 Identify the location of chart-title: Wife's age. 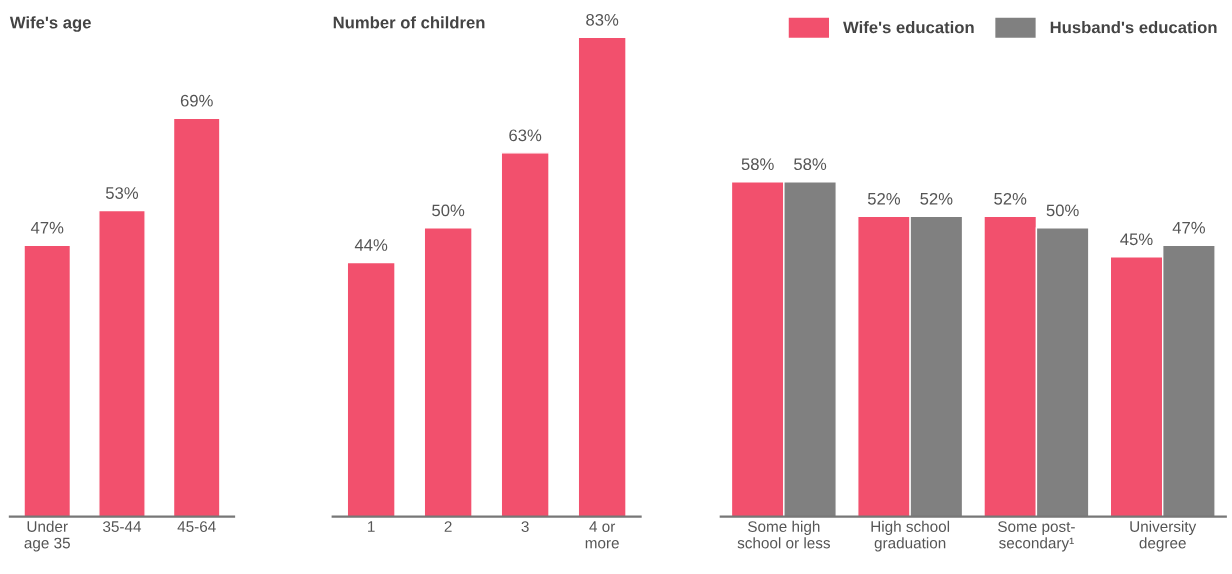
(50, 24).